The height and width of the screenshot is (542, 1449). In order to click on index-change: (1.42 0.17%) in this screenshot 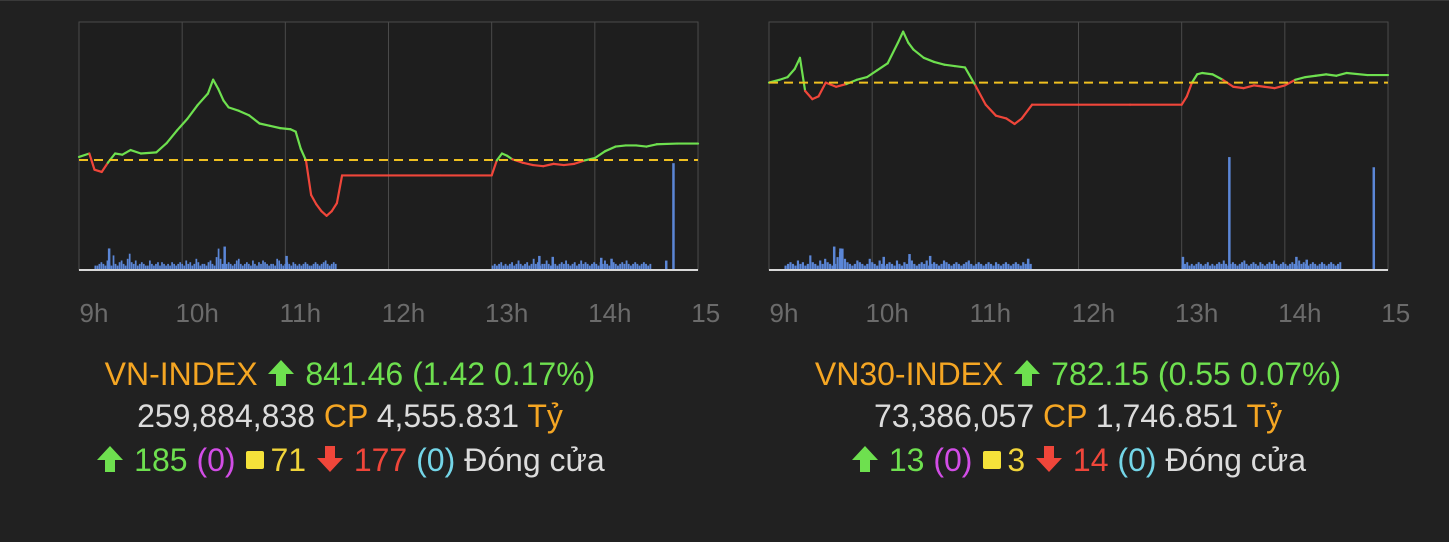, I will do `click(504, 374)`.